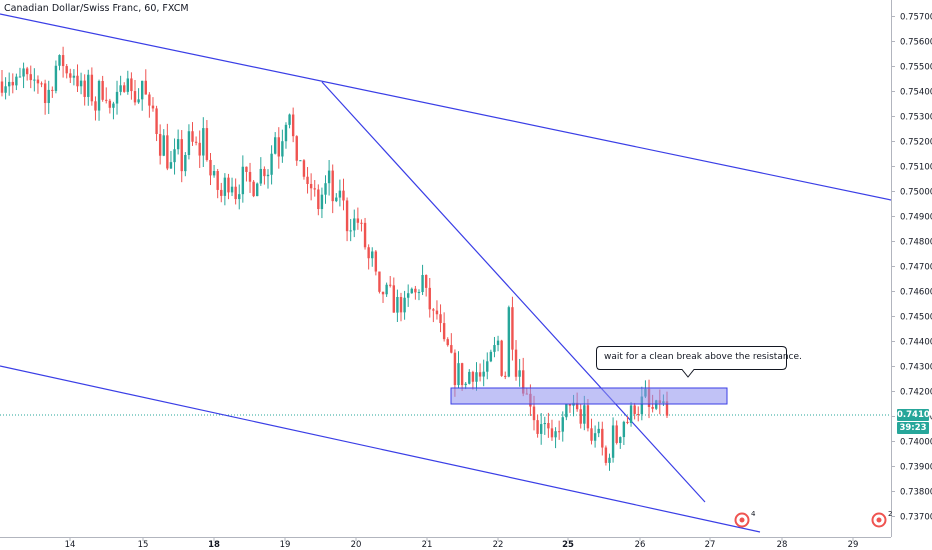  What do you see at coordinates (916, 18) in the screenshot?
I see `price-tick-label: 0.75700` at bounding box center [916, 18].